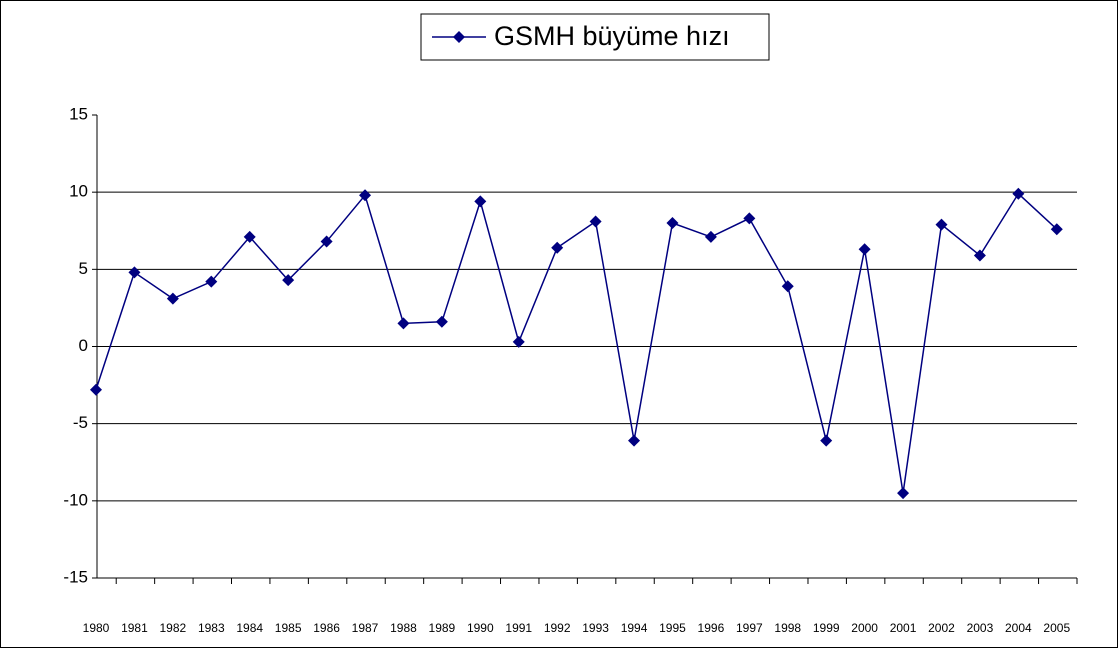  Describe the element at coordinates (134, 628) in the screenshot. I see `x-tick-label: 1981` at that location.